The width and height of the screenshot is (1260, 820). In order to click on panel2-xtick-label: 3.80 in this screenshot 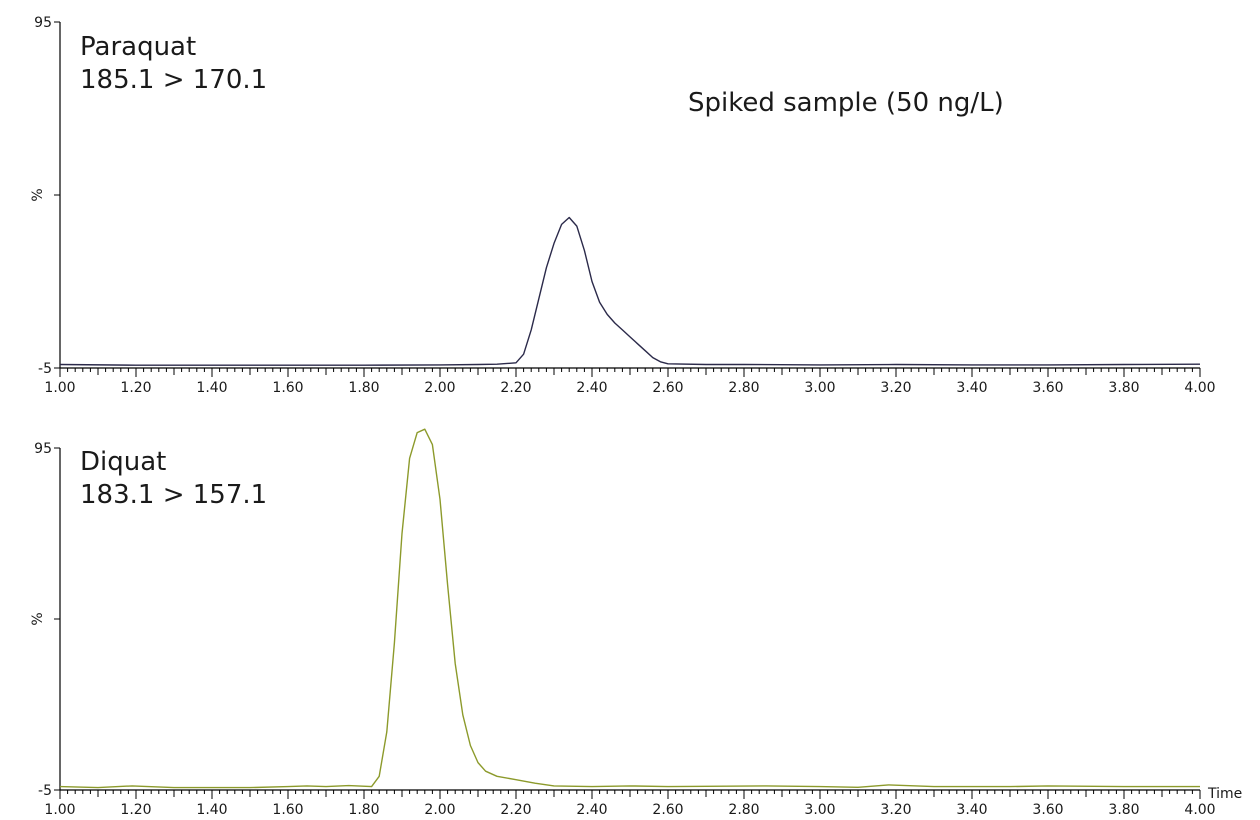, I will do `click(1123, 810)`.